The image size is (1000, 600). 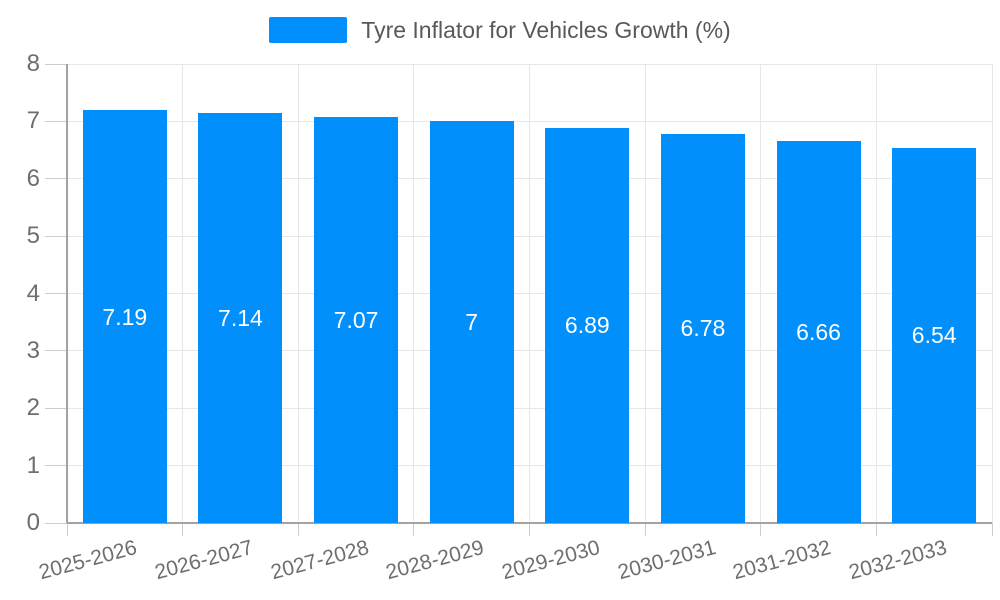 What do you see at coordinates (320, 560) in the screenshot?
I see `x-axis-label: 2027-2028` at bounding box center [320, 560].